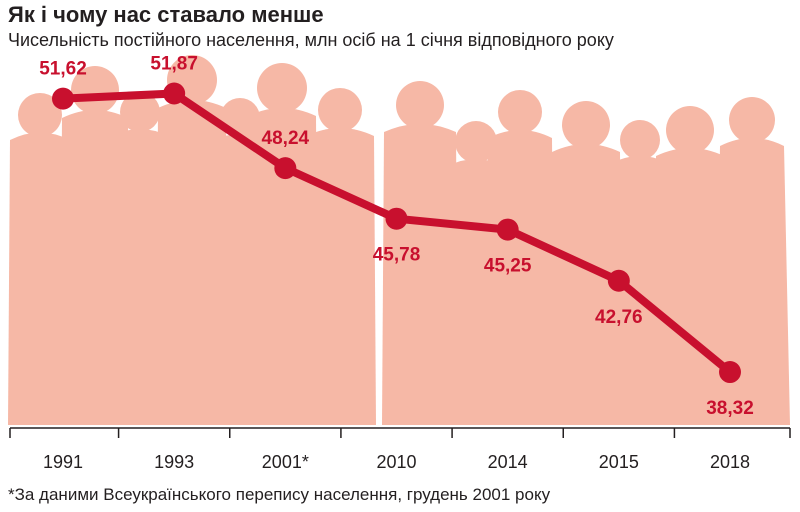 The image size is (800, 512). Describe the element at coordinates (286, 138) in the screenshot. I see `data-label: 48,24` at that location.